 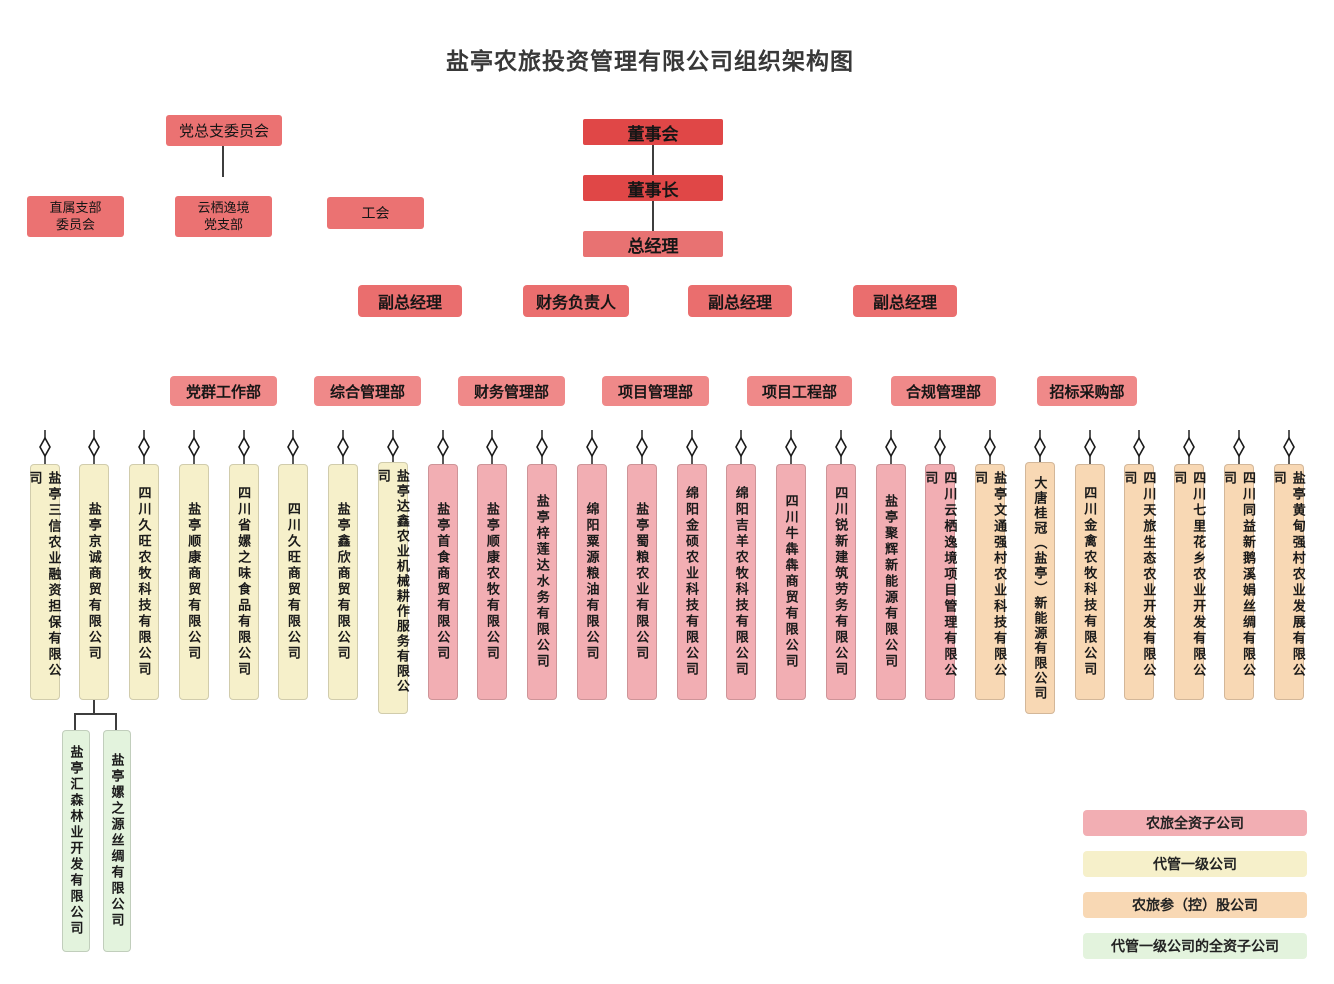 What do you see at coordinates (1087, 391) in the screenshot?
I see `department-box: 招标采购部` at bounding box center [1087, 391].